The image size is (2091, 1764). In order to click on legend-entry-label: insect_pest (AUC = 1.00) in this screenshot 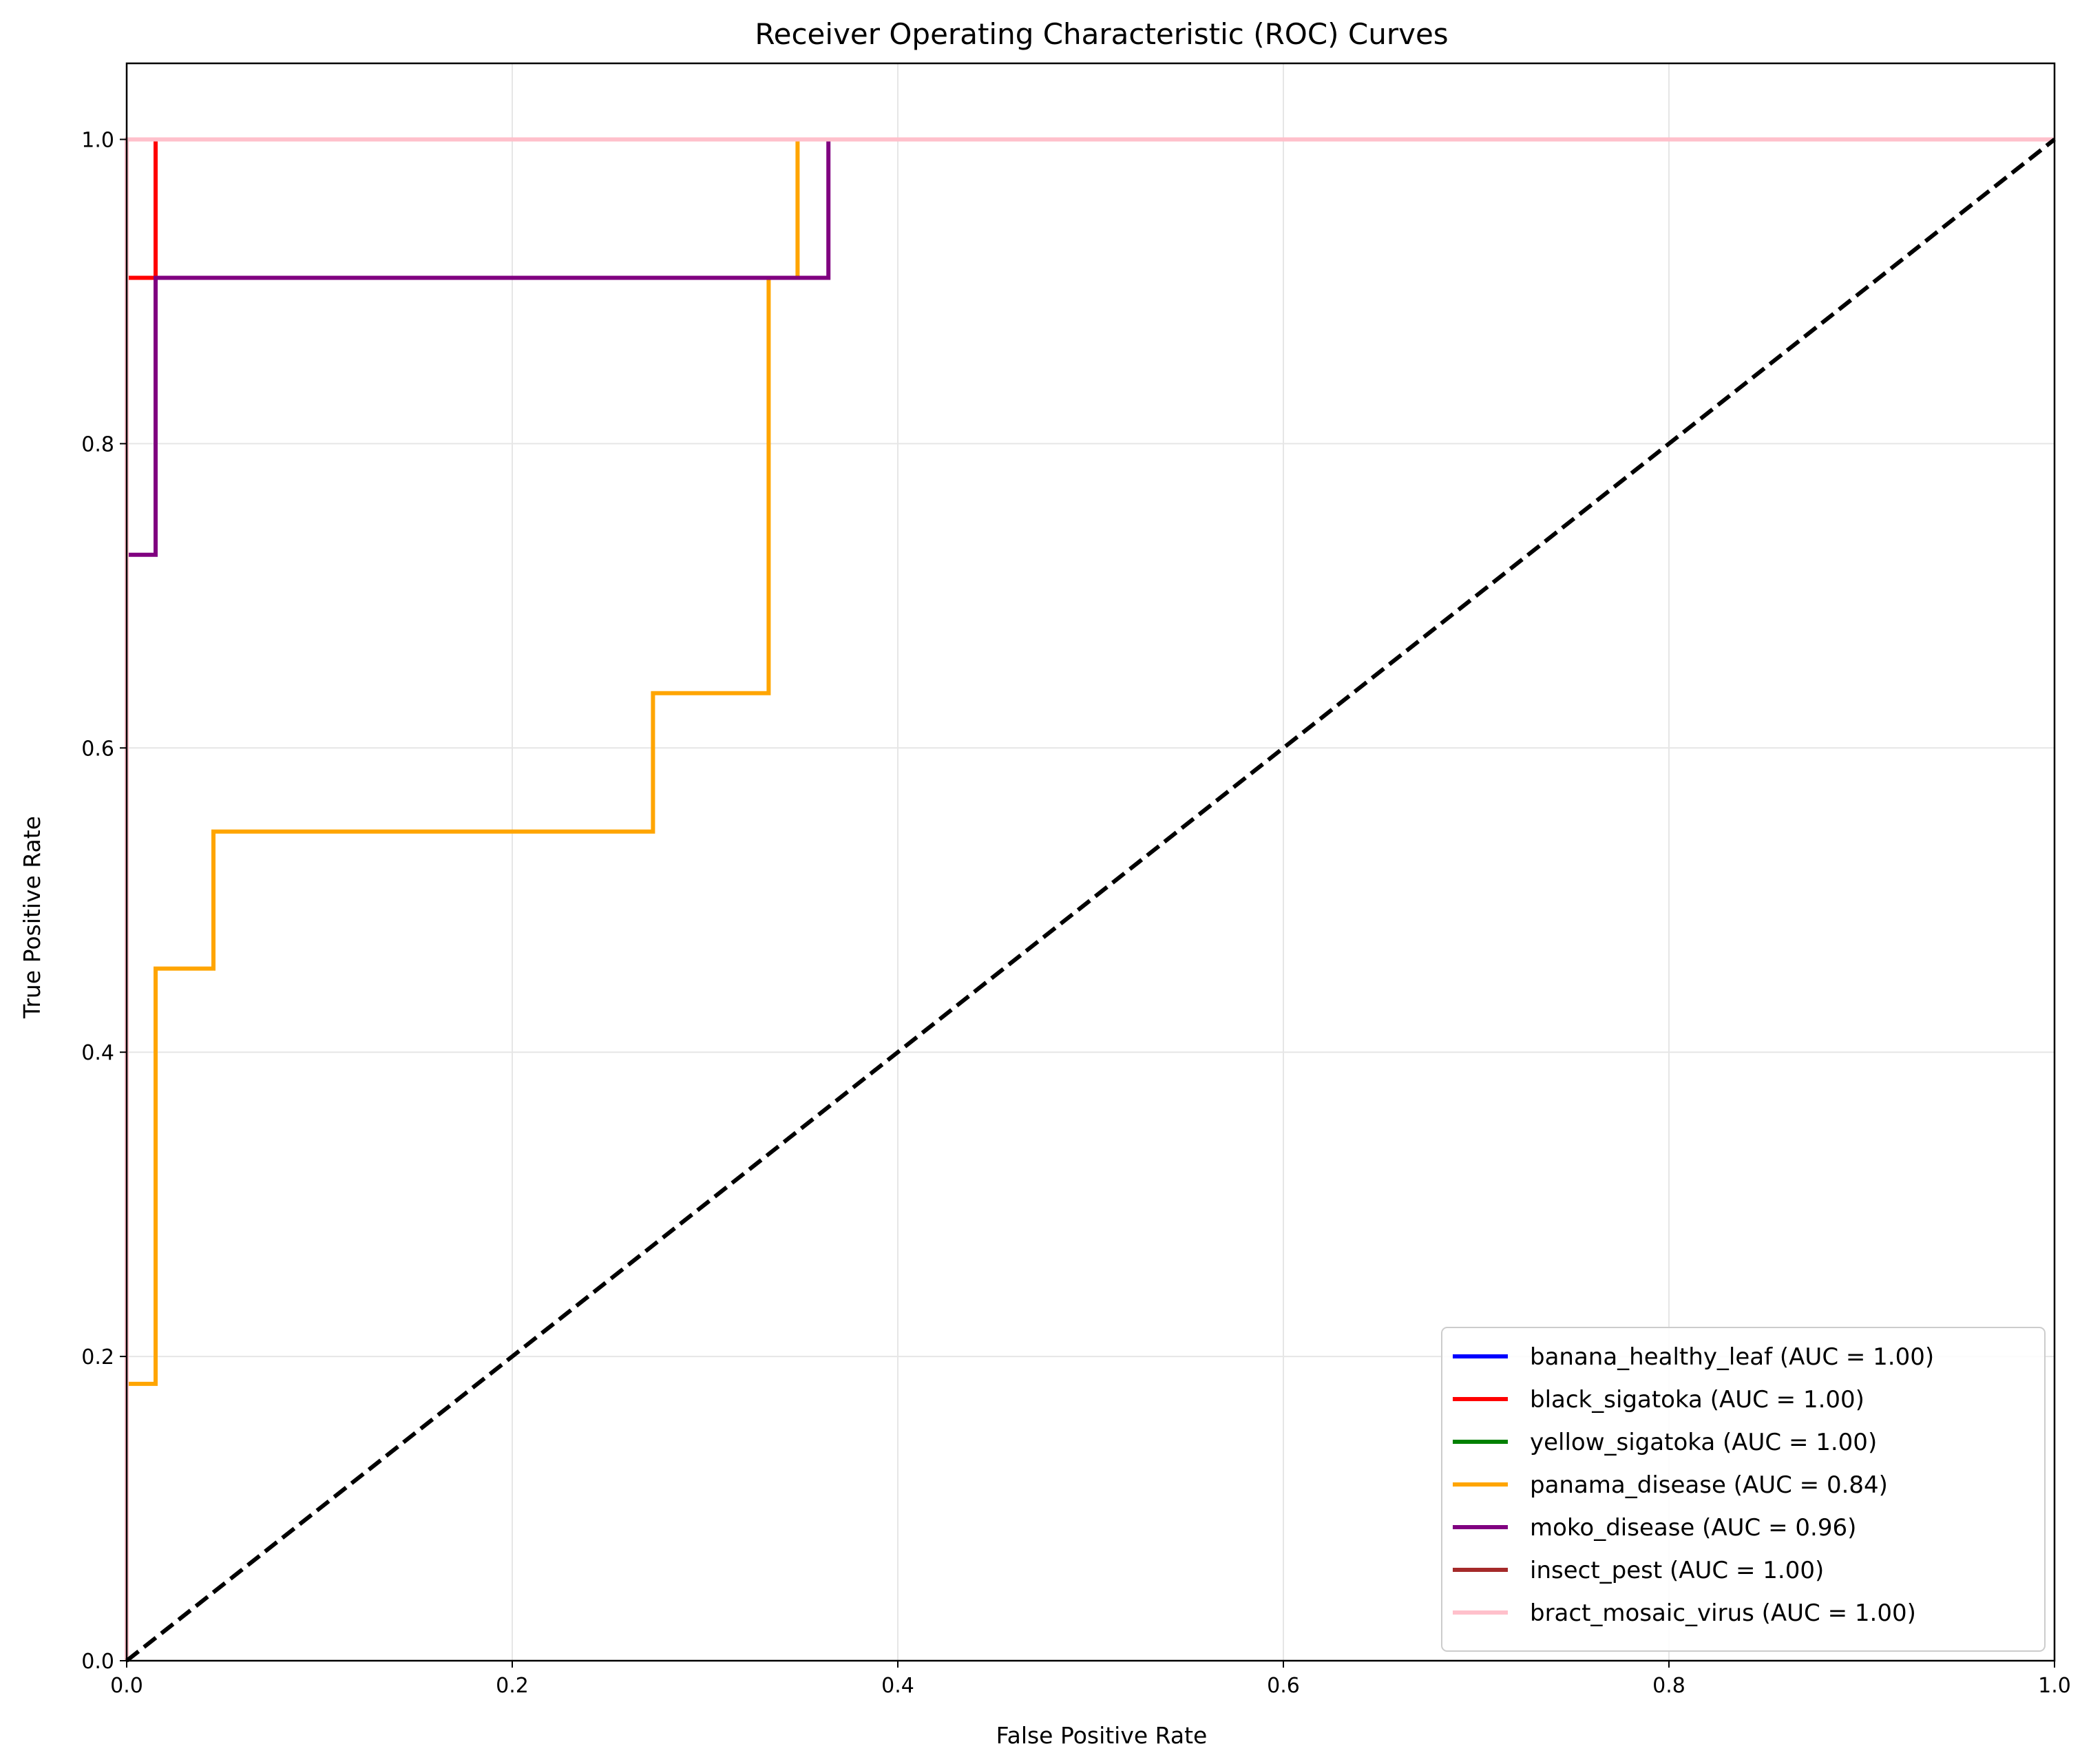, I will do `click(1677, 1570)`.